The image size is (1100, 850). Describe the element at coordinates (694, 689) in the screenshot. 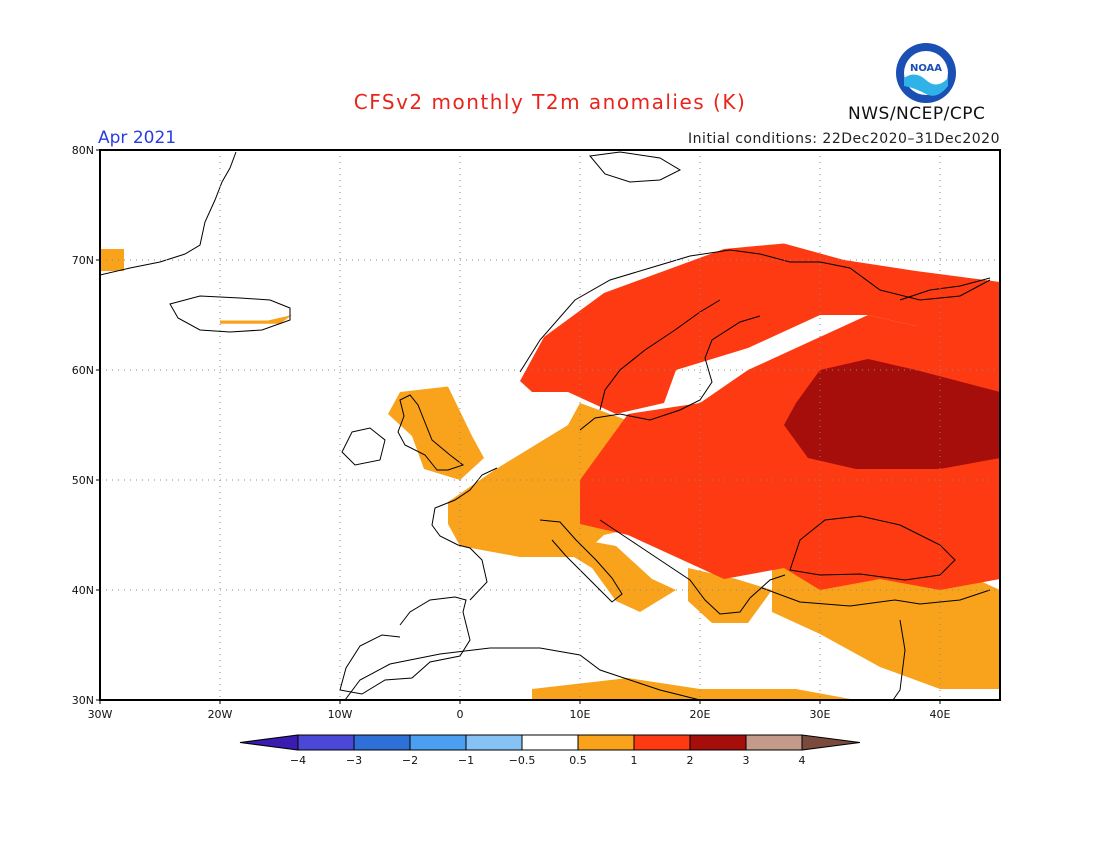

I see `anomaly-region-north-africa-coast` at that location.